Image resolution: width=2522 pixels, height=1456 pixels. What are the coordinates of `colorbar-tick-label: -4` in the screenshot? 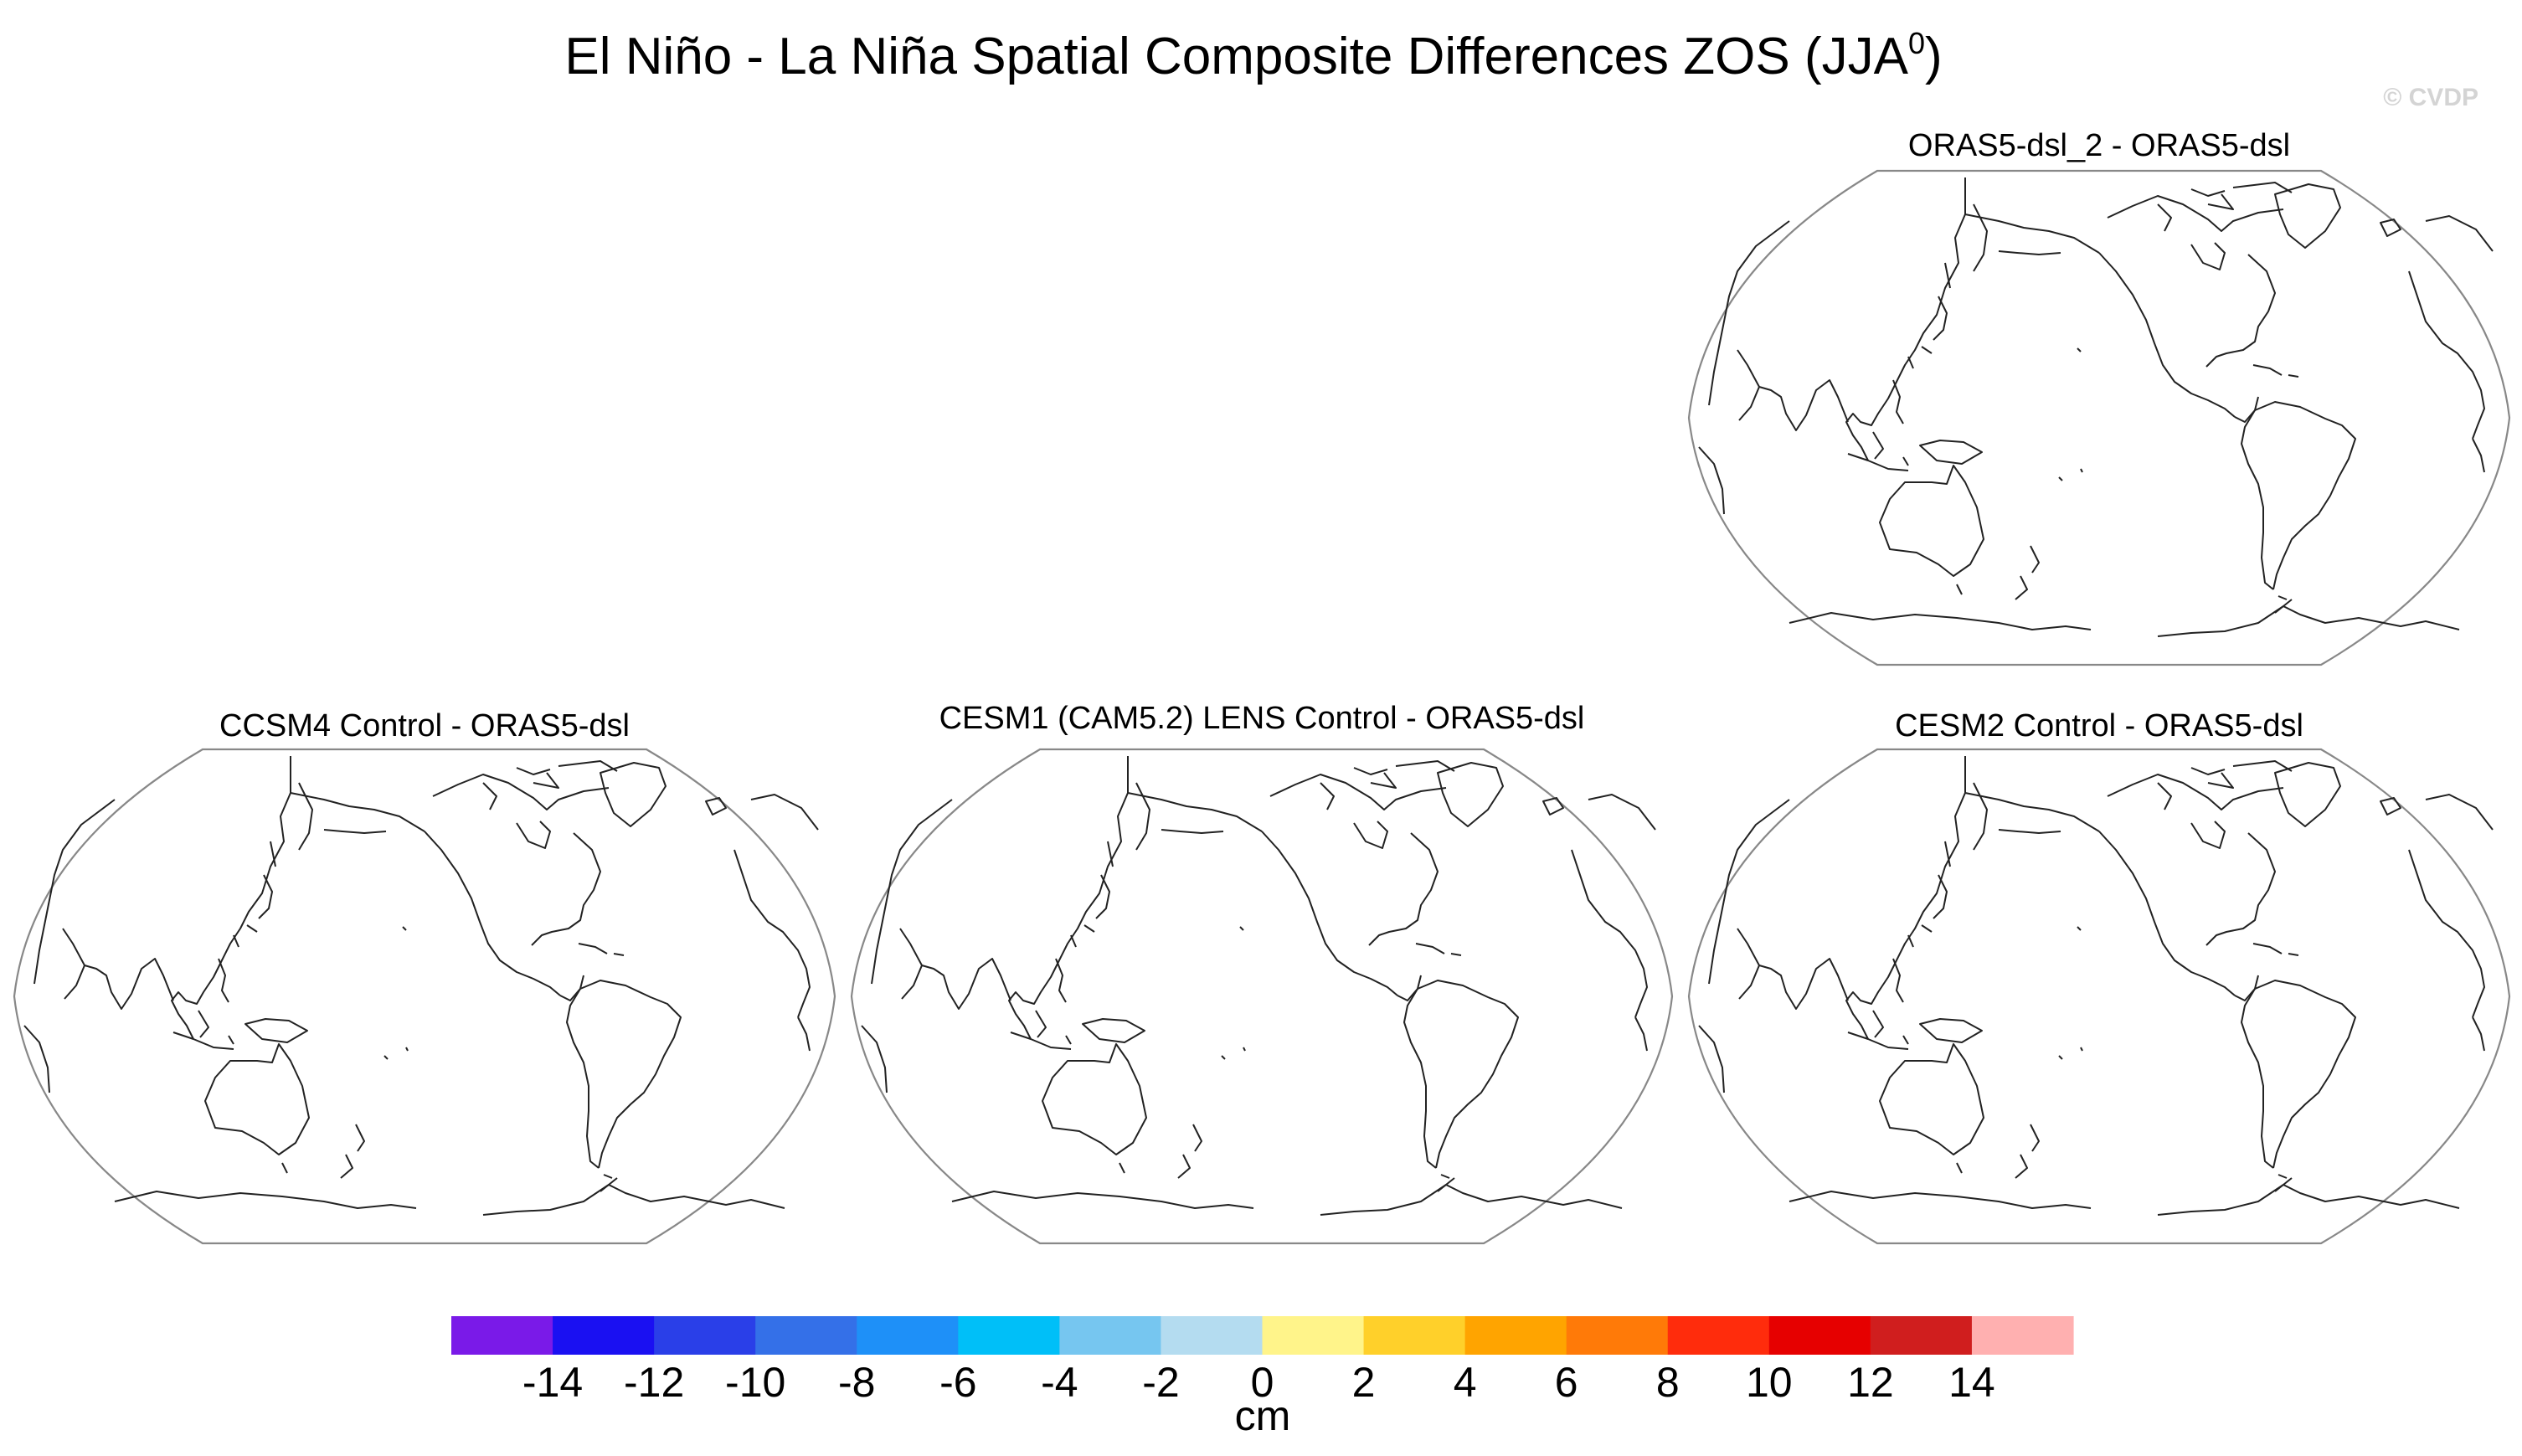 It's located at (1059, 1382).